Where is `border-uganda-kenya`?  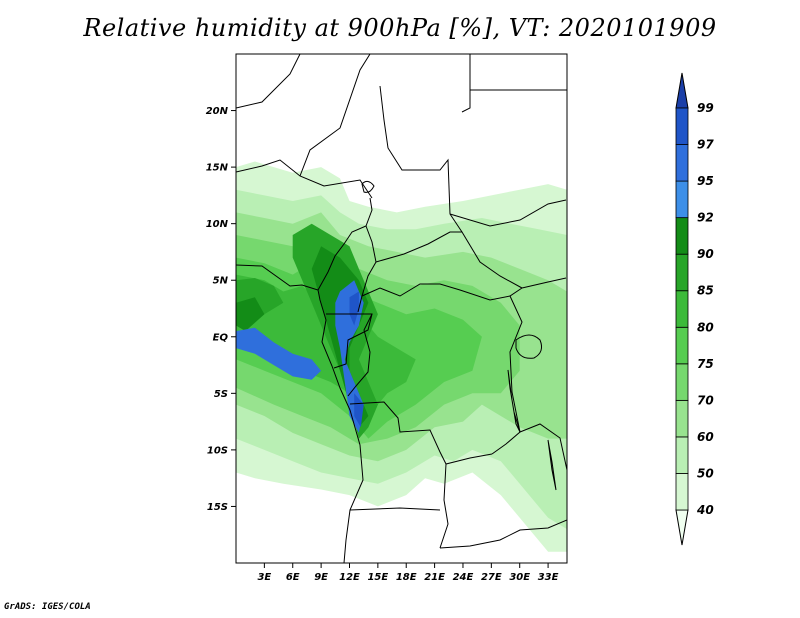 border-uganda-kenya is located at coordinates (544, 283).